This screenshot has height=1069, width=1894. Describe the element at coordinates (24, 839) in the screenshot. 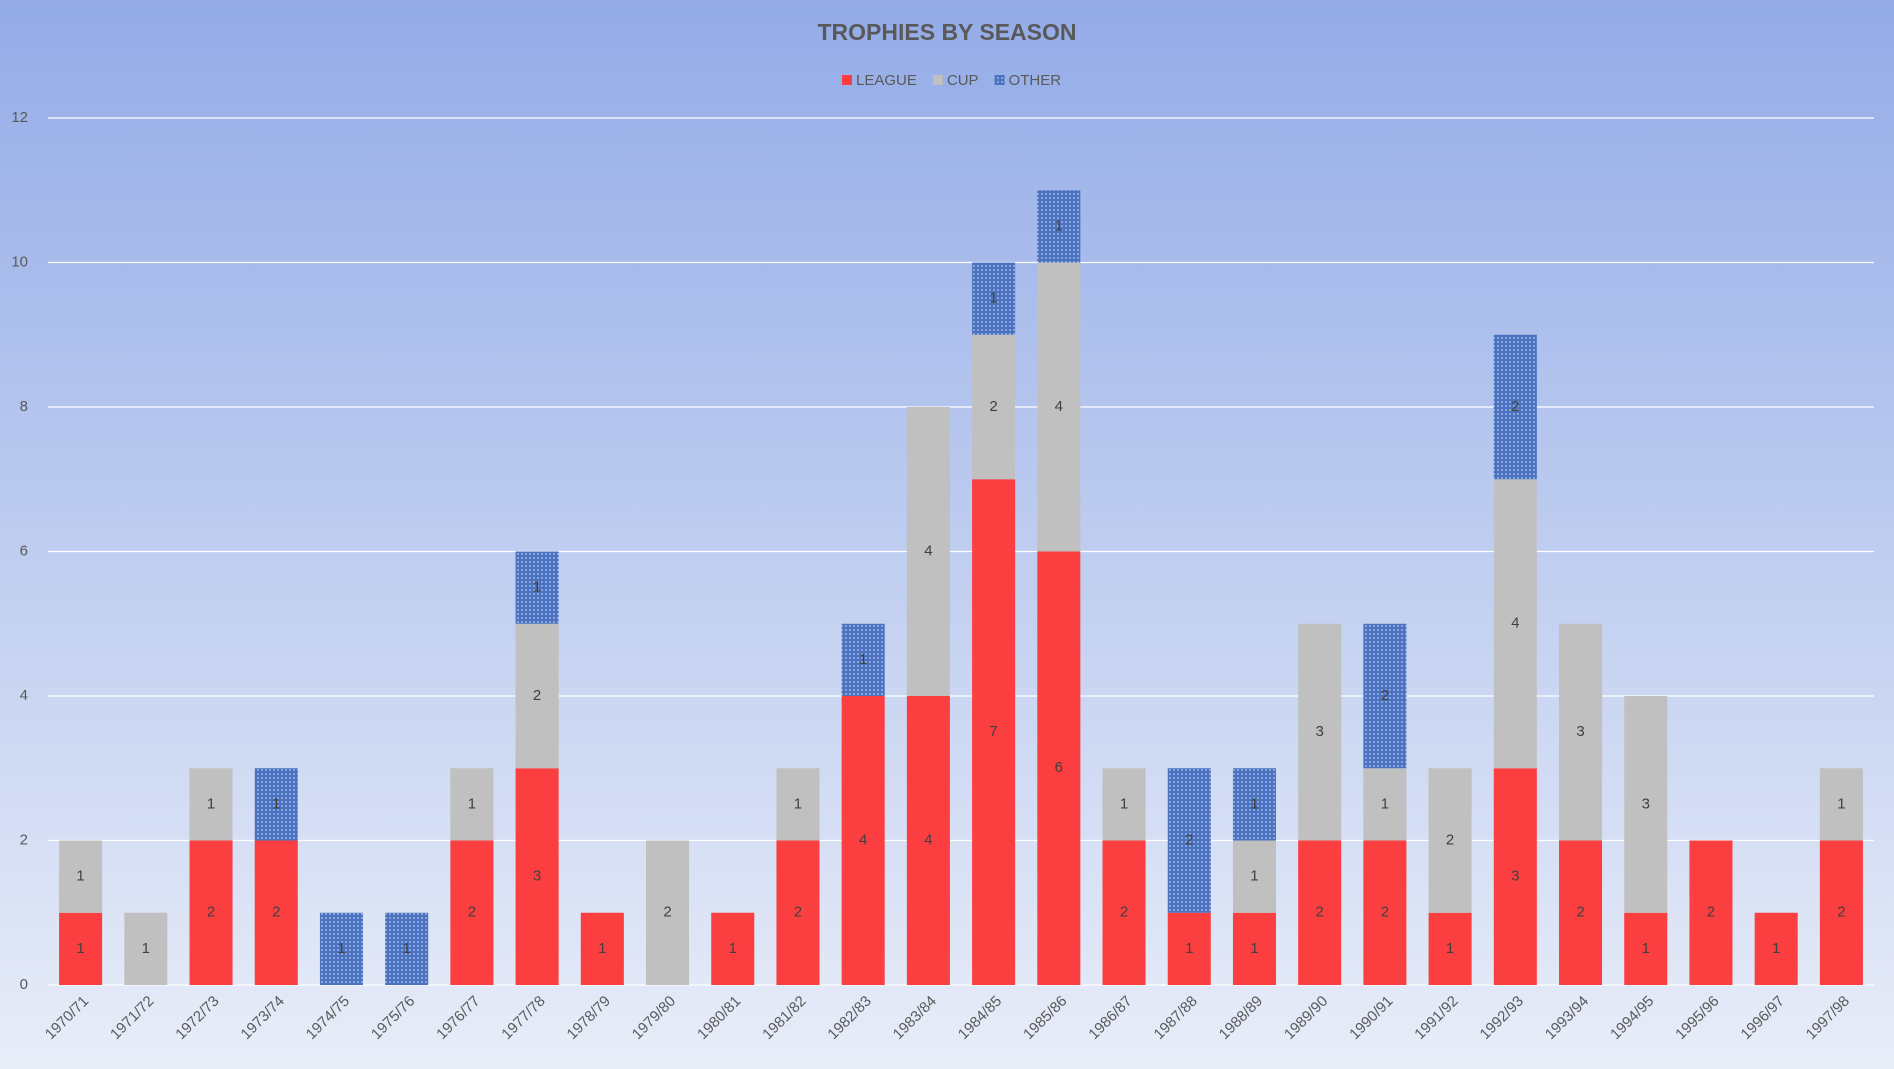

I see `y-tick-label: 2` at that location.